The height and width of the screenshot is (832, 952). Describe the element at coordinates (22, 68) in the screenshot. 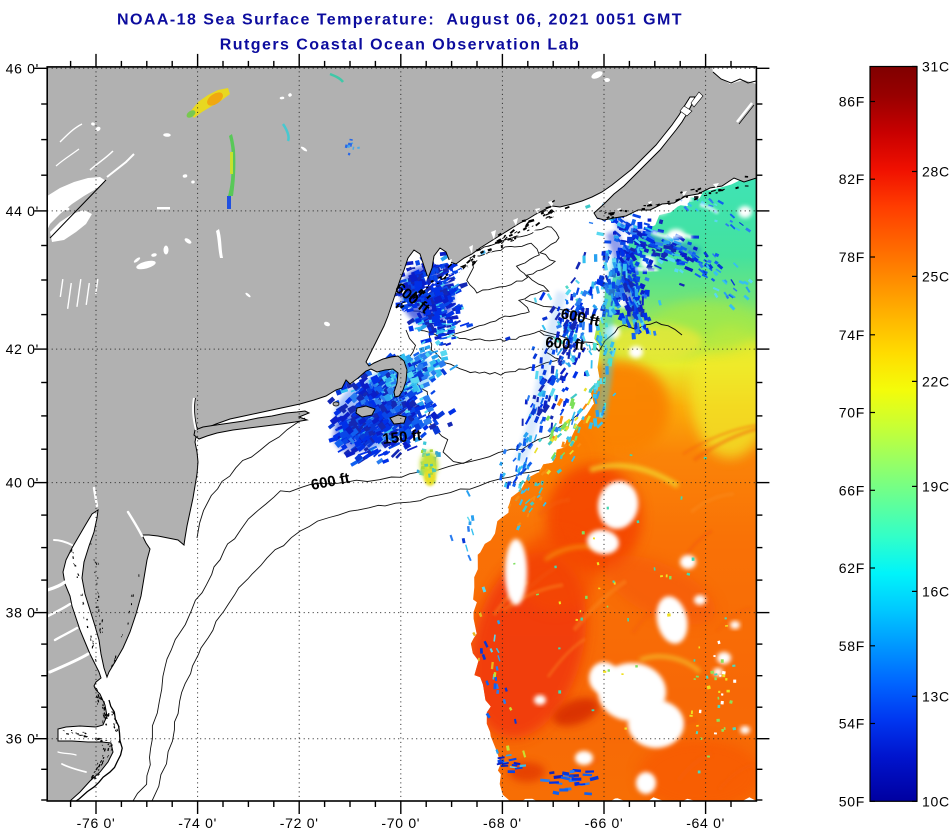

I see `svg-text: 46 0'` at that location.